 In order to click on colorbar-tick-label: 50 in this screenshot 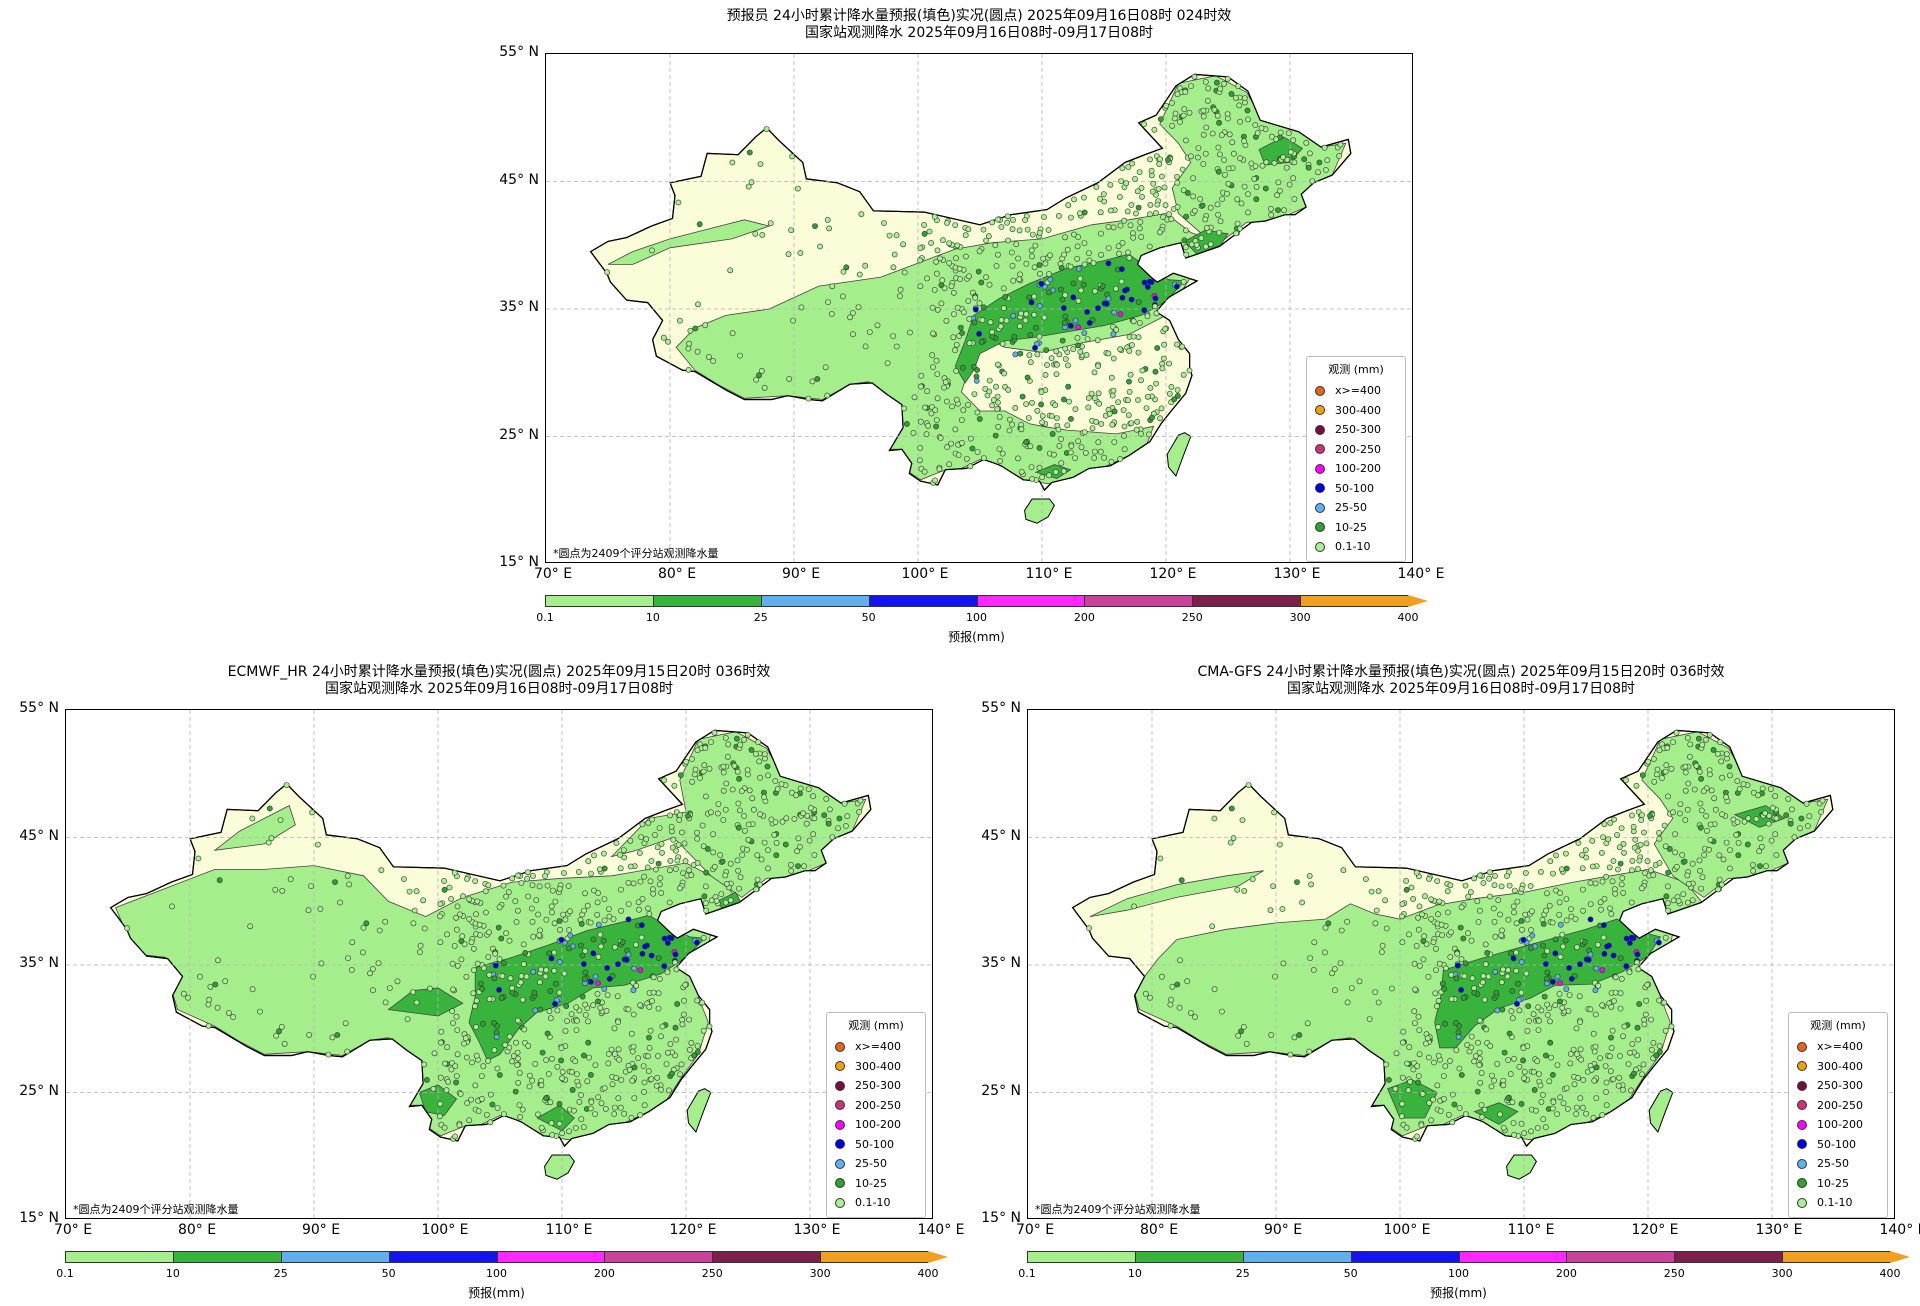, I will do `click(1350, 1273)`.